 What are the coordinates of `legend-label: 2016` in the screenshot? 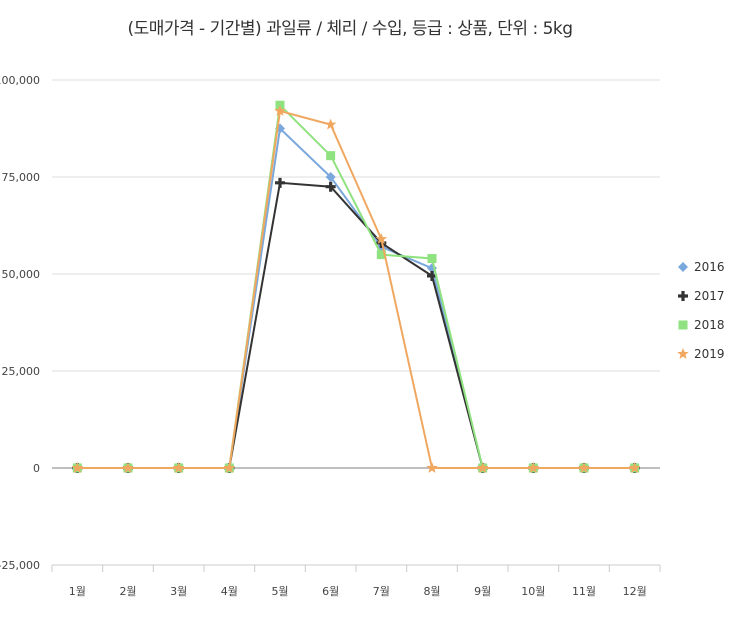 It's located at (709, 267).